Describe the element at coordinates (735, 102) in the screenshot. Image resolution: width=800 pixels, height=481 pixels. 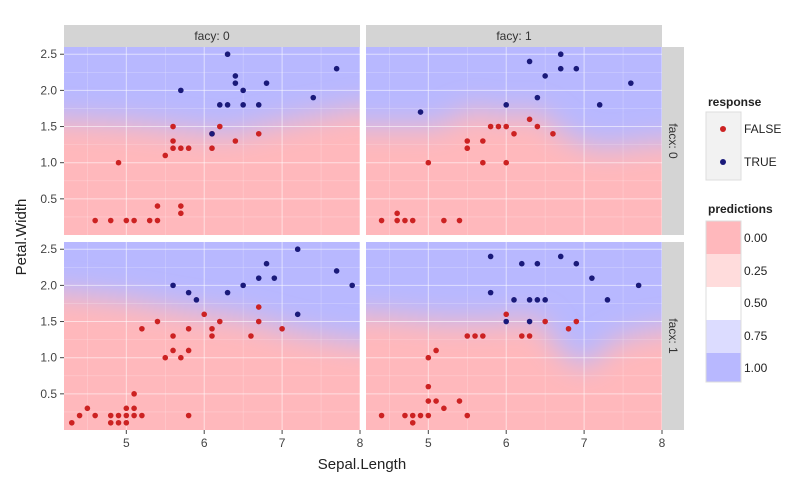
I see `legend-response-title: response` at that location.